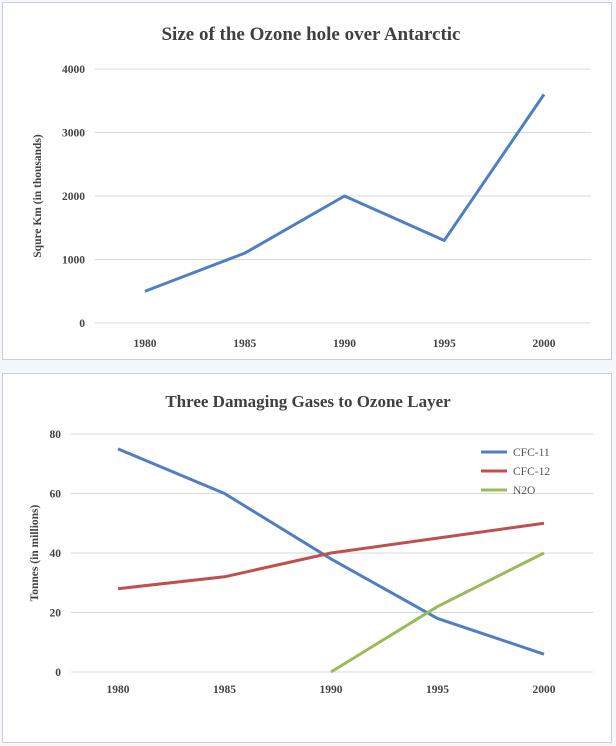 Image resolution: width=616 pixels, height=746 pixels. I want to click on legend-label: CFC-11, so click(531, 453).